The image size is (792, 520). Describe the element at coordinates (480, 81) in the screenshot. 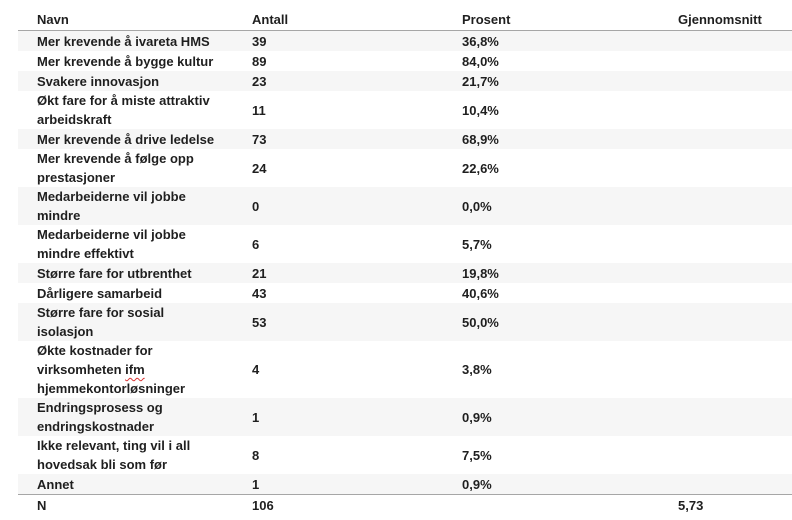

I see `cell-prosent: 21,7%` at that location.